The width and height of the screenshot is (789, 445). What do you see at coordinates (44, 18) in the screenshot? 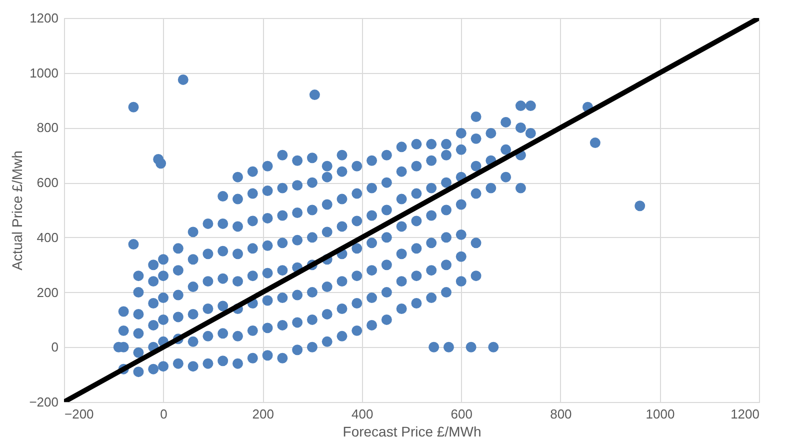
I see `y-tick-label: 1200` at bounding box center [44, 18].